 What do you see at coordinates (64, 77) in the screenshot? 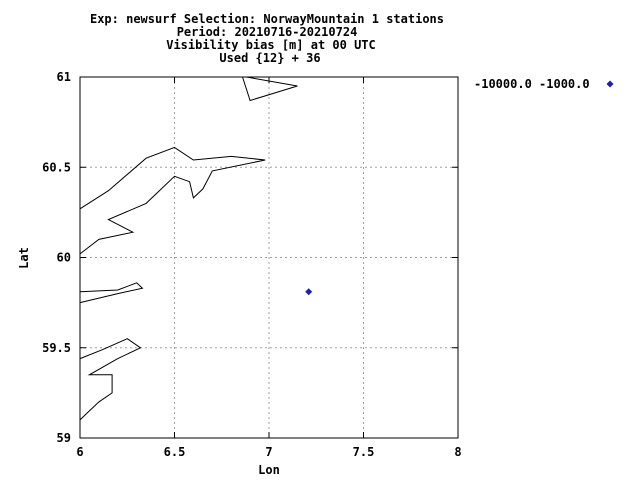
I see `y-tick-label: 61` at bounding box center [64, 77].